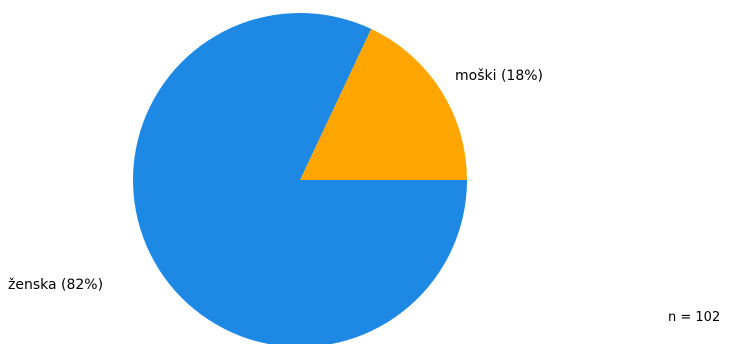 The width and height of the screenshot is (746, 344). Describe the element at coordinates (694, 317) in the screenshot. I see `sample-size-label: n = 102` at that location.